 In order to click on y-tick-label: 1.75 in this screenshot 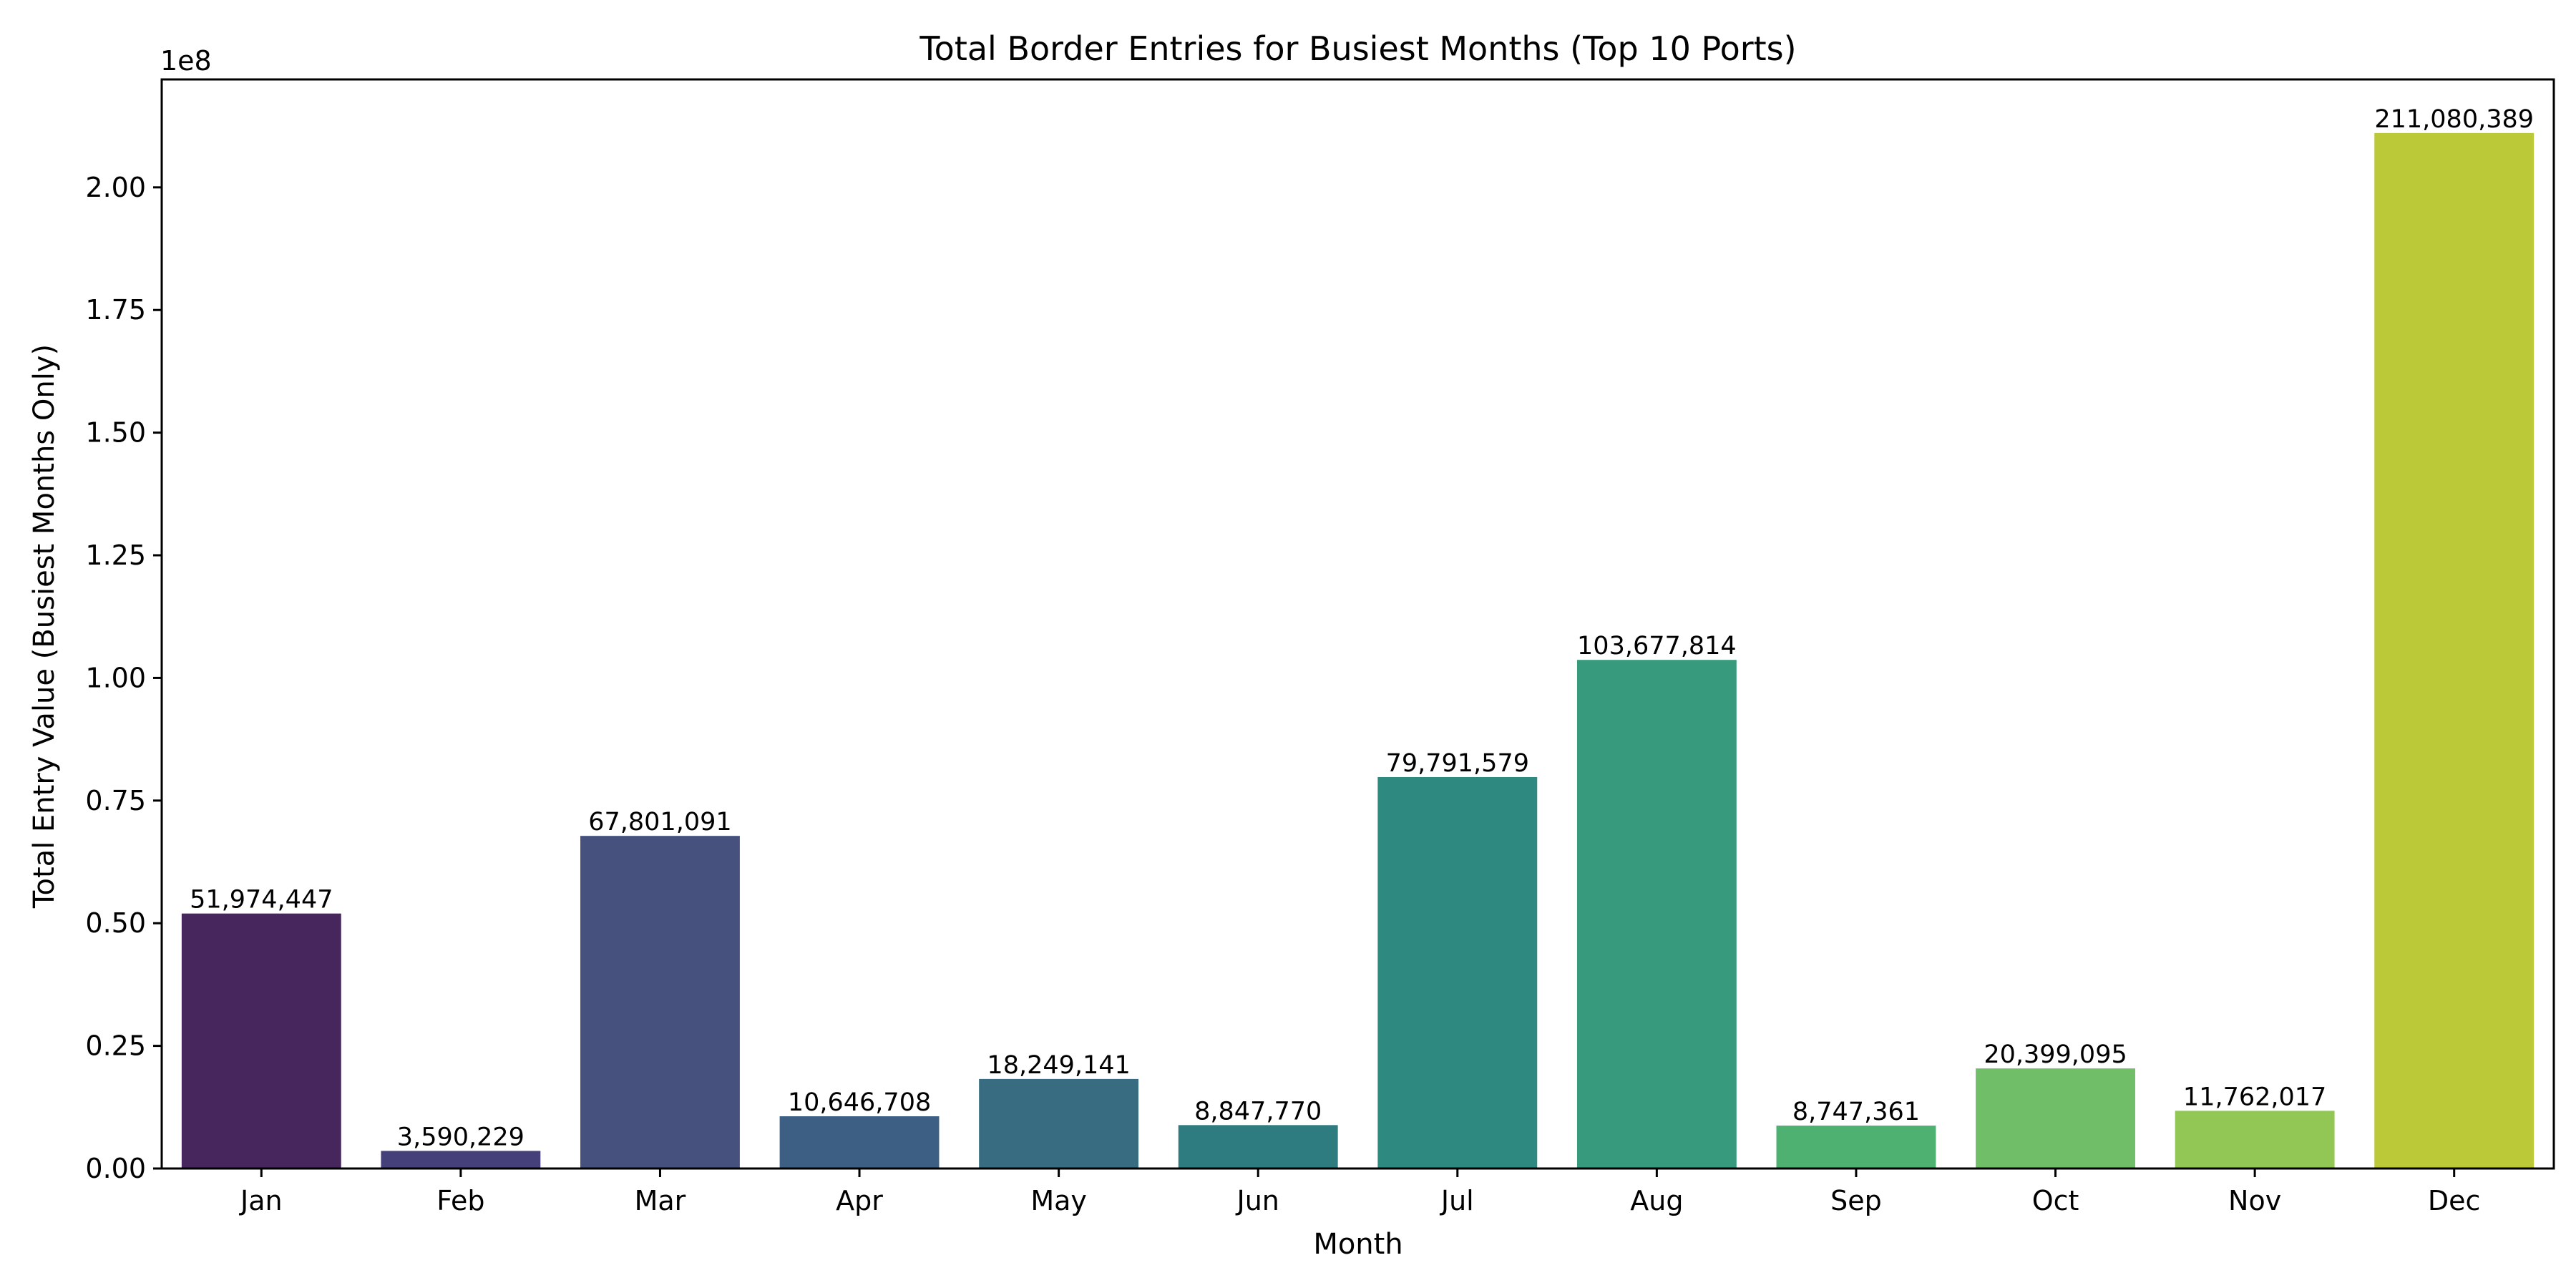, I will do `click(115, 310)`.